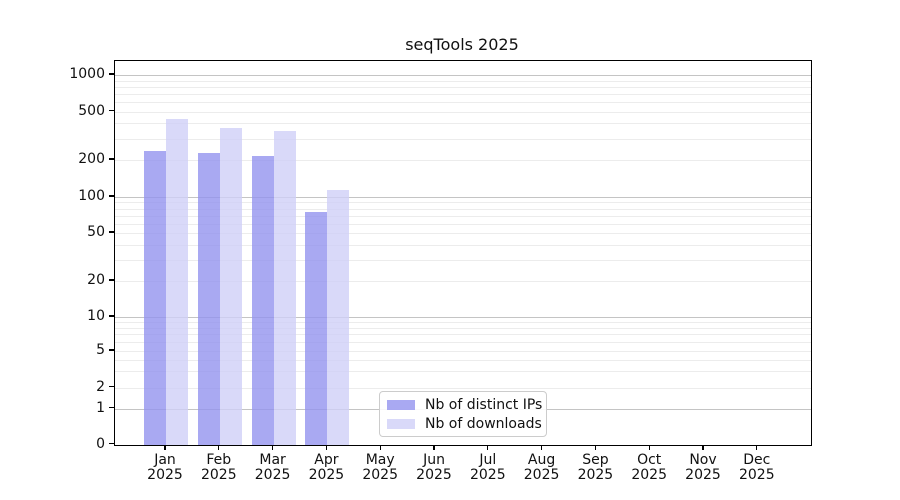  I want to click on bar-mar-downloads, so click(284, 287).